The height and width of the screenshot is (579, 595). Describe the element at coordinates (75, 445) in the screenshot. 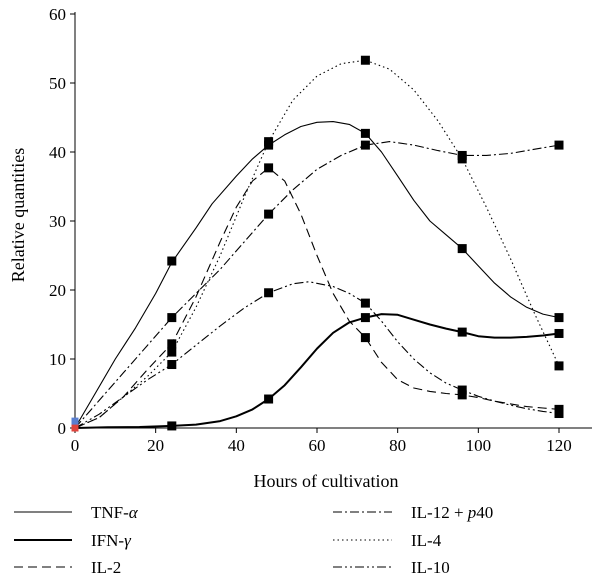

I see `x-tick-label: 0` at that location.